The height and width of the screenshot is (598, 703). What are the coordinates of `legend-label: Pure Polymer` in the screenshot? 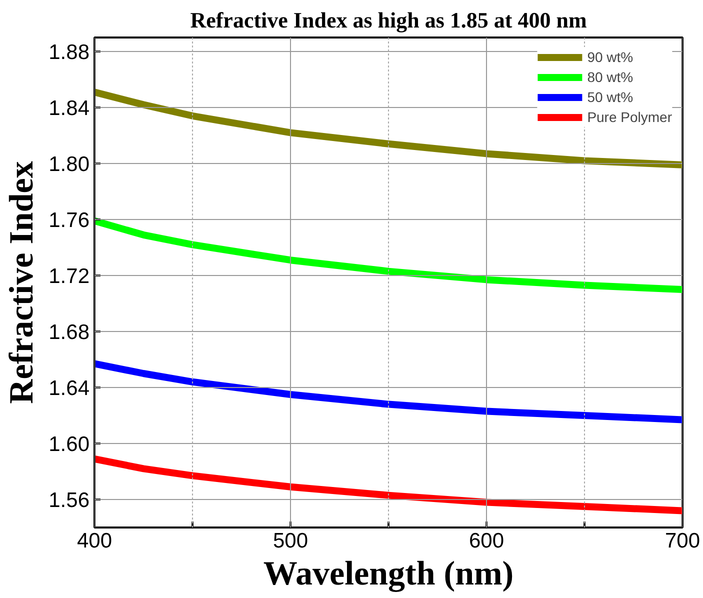 It's located at (629, 117).